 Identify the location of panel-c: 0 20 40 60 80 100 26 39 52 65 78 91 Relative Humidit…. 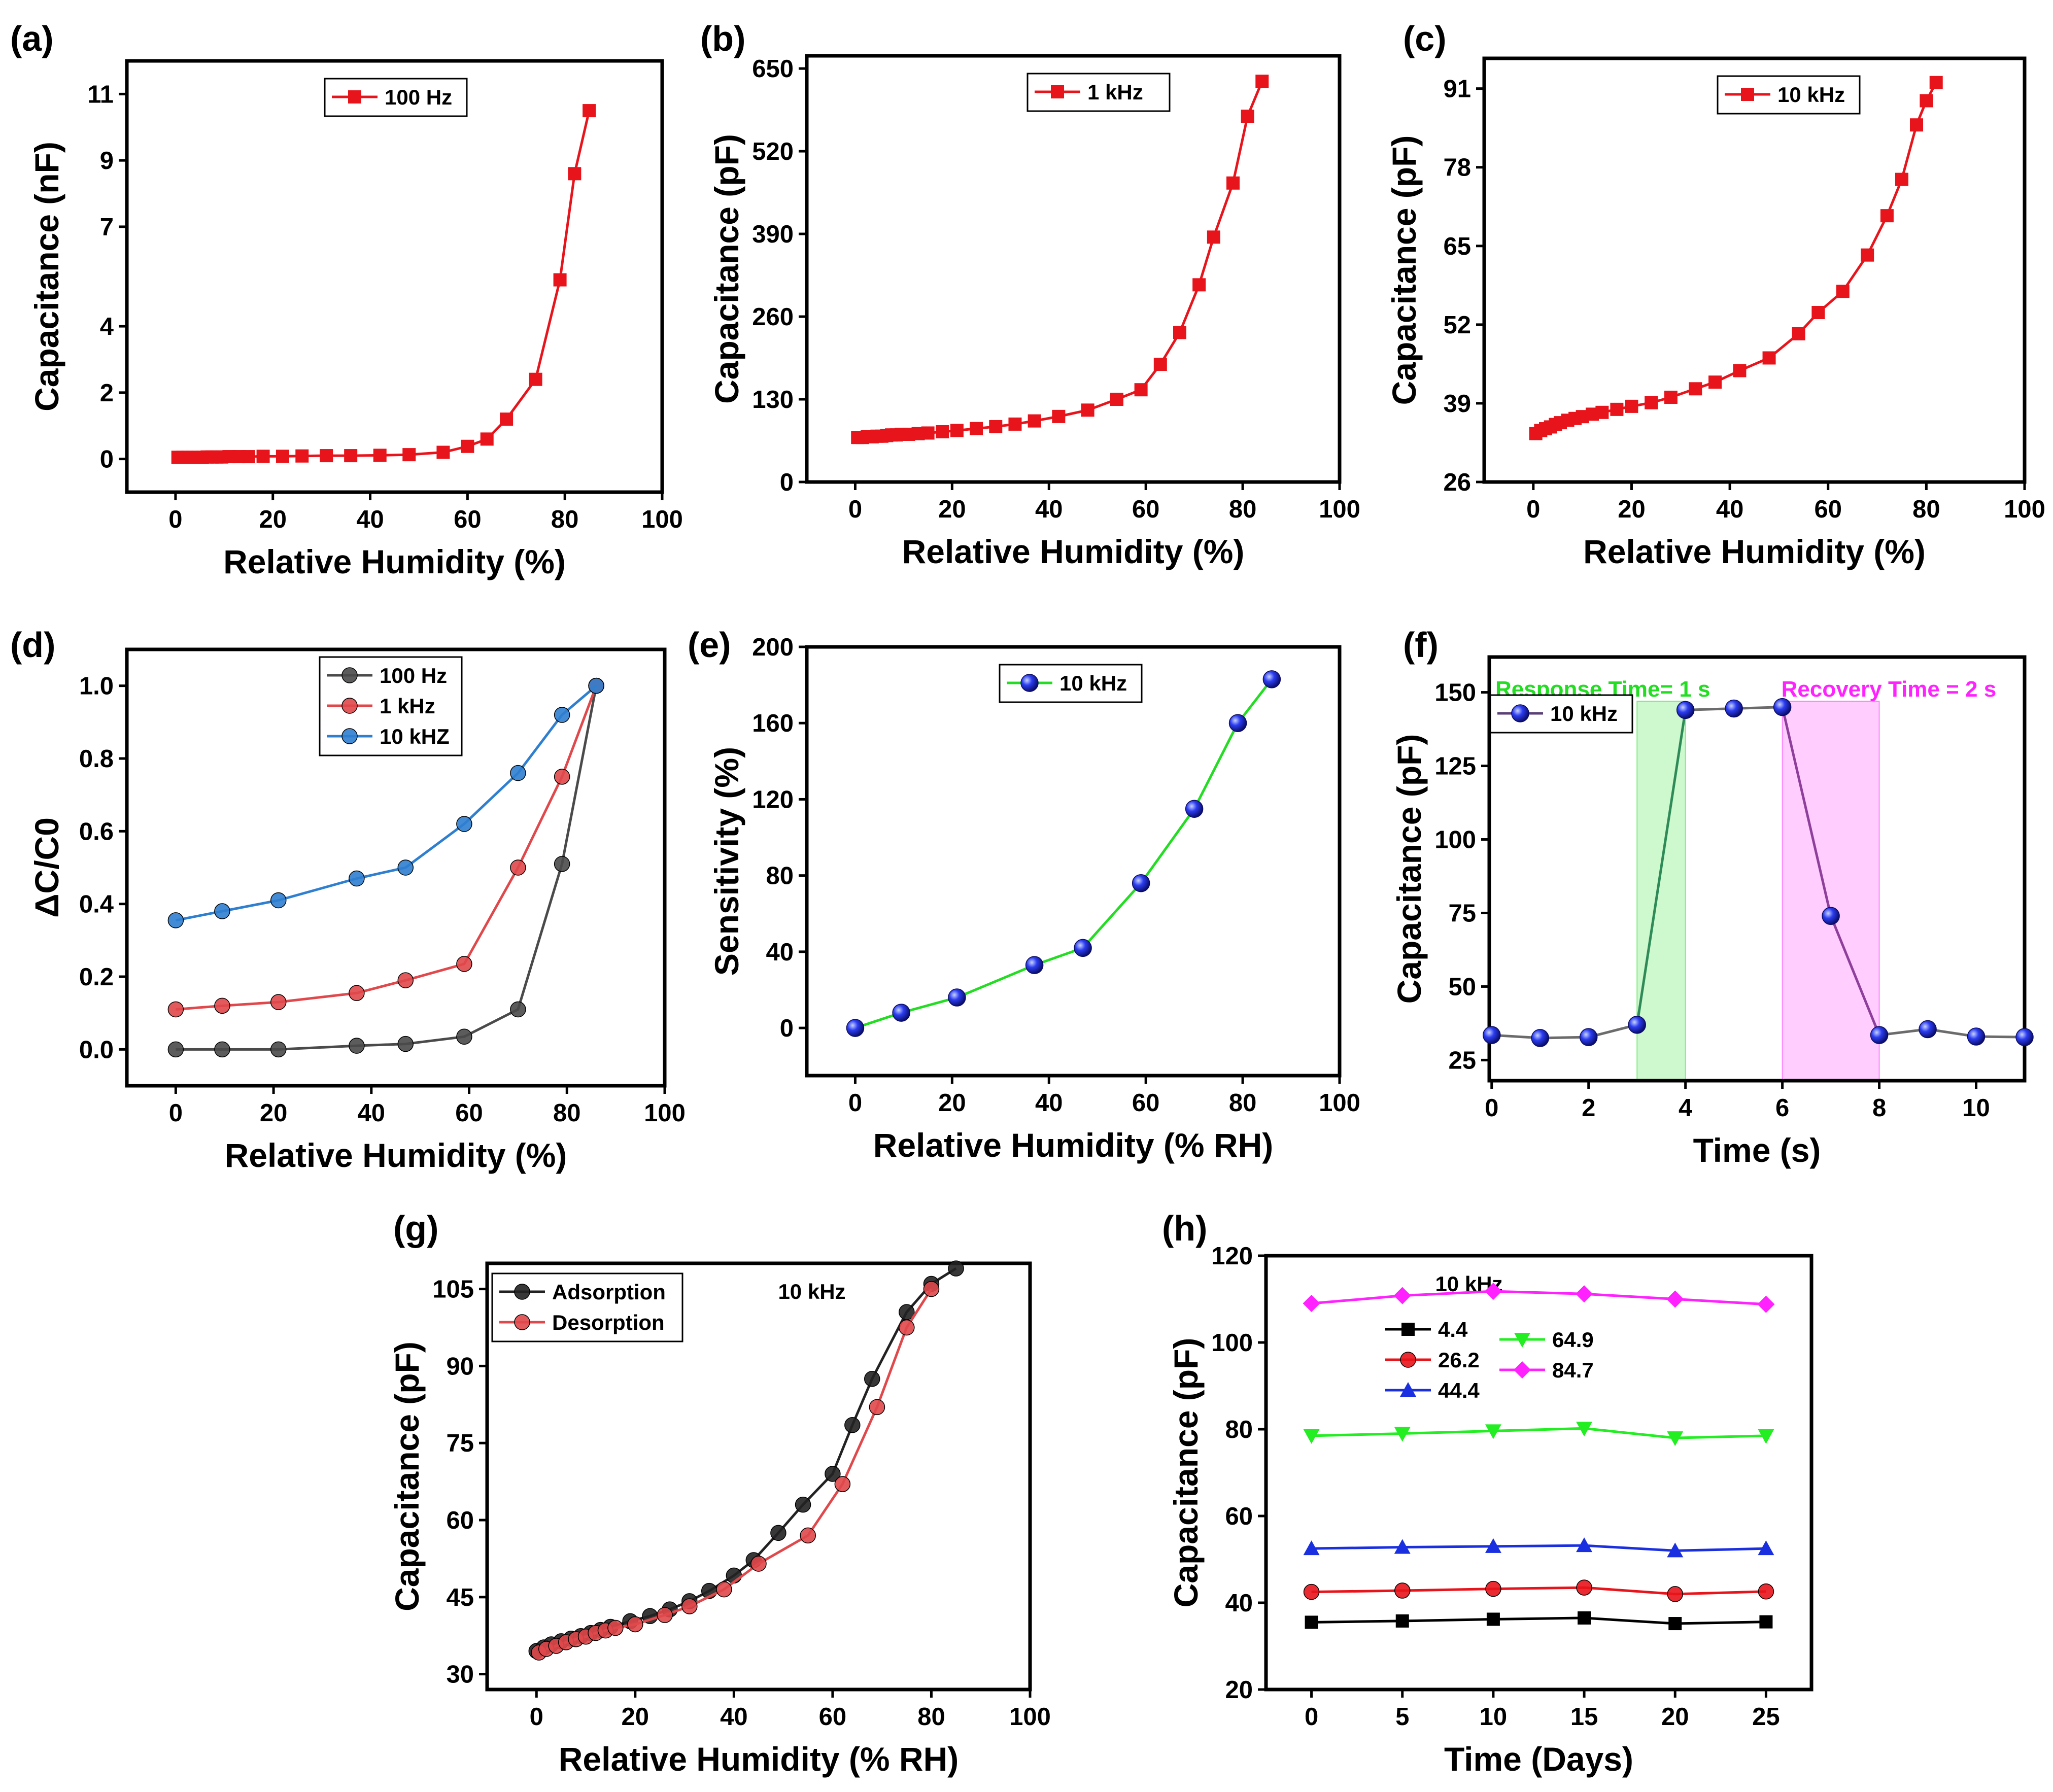
(1715, 294).